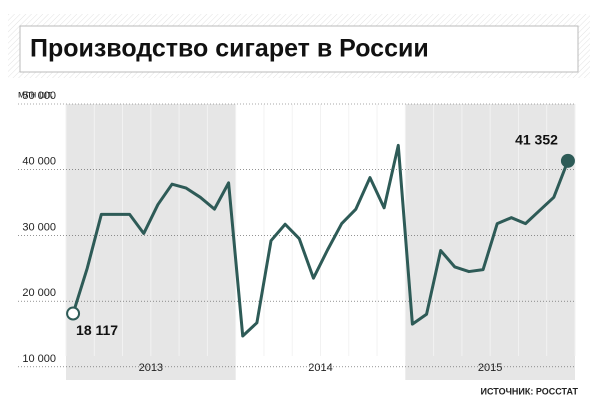 The height and width of the screenshot is (414, 598). Describe the element at coordinates (320, 368) in the screenshot. I see `x-group-label: 2014` at that location.